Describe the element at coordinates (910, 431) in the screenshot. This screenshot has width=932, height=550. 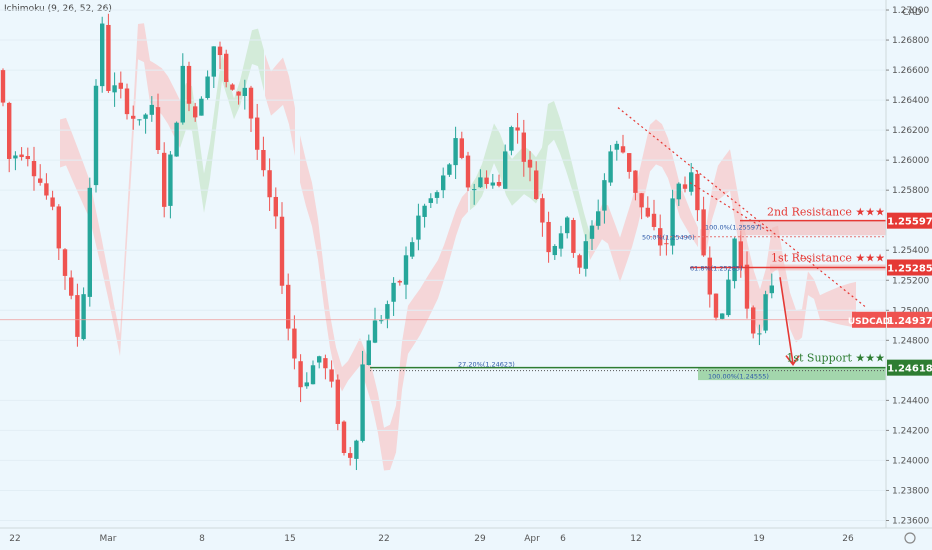
I see `y-tick-label-12: 1.24200` at that location.